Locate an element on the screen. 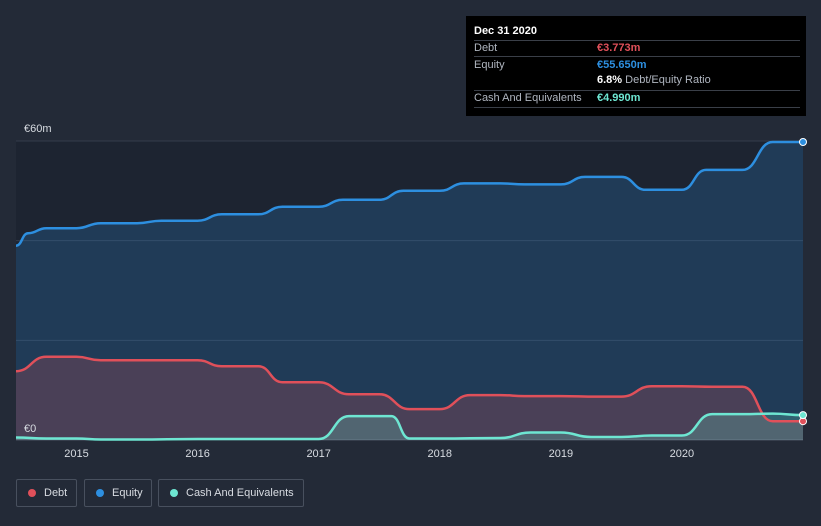 The width and height of the screenshot is (821, 526). equity-dot-icon is located at coordinates (100, 493).